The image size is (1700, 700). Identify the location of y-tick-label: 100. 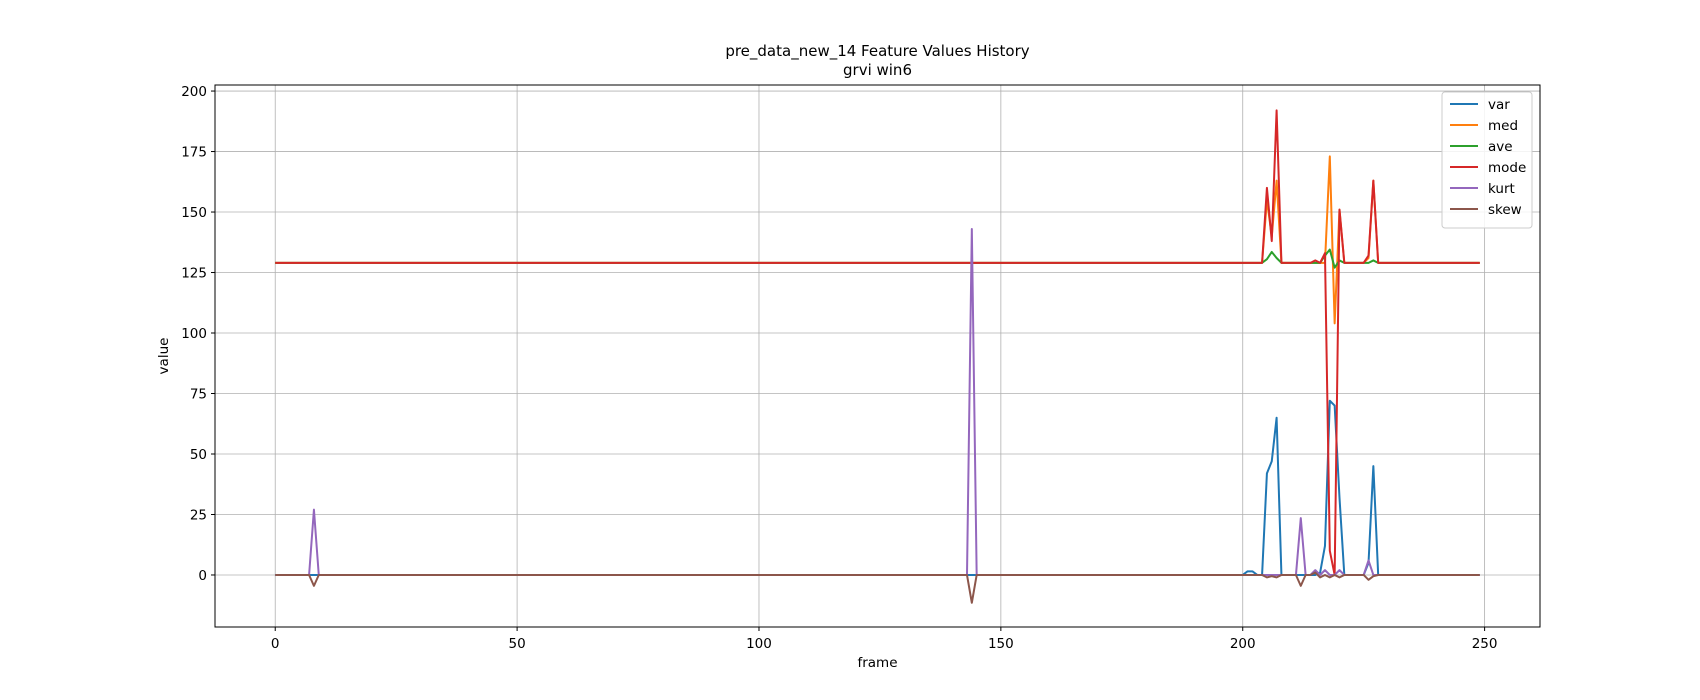
(194, 334).